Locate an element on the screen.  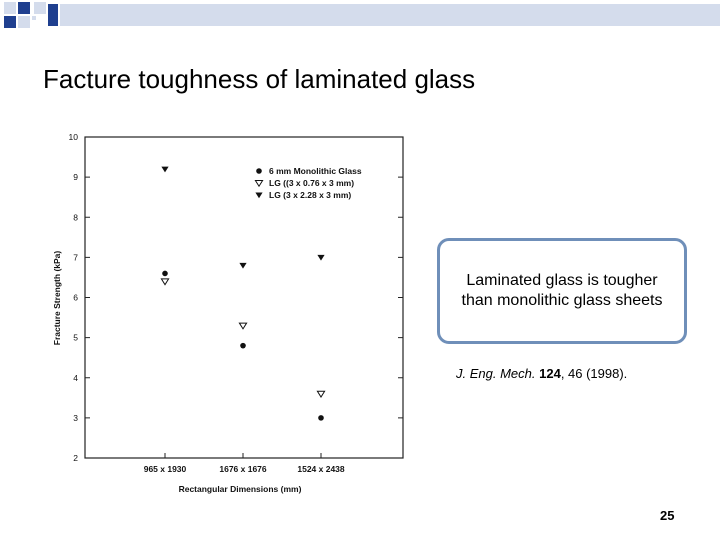
y-tick-label: 9 is located at coordinates (75, 177).